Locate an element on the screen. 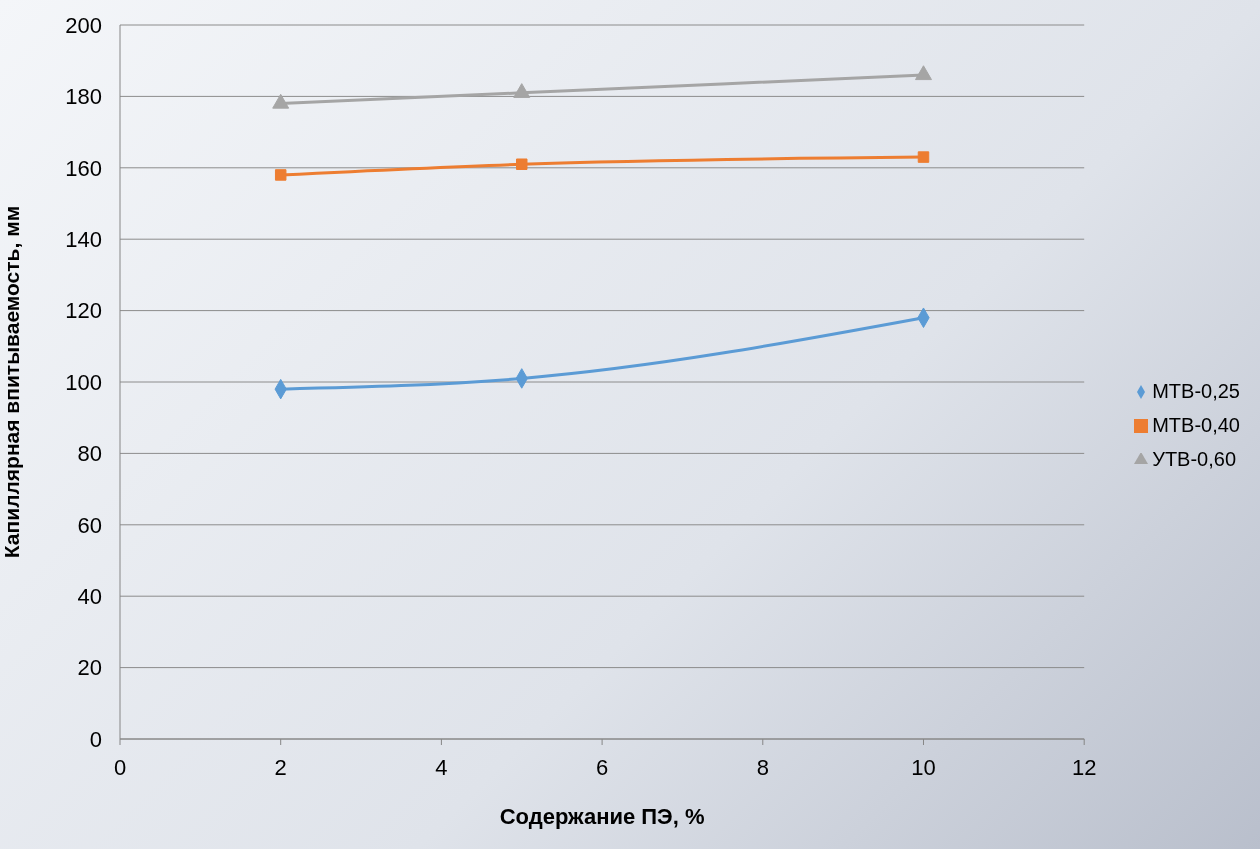  x-tick-label: 2 is located at coordinates (280, 767).